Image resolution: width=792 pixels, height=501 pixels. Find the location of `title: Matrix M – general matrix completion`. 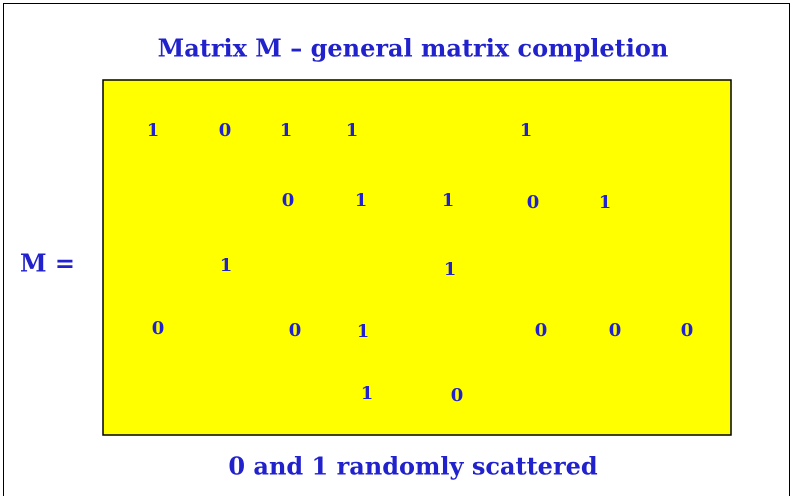

title: Matrix M – general matrix completion is located at coordinates (413, 48).